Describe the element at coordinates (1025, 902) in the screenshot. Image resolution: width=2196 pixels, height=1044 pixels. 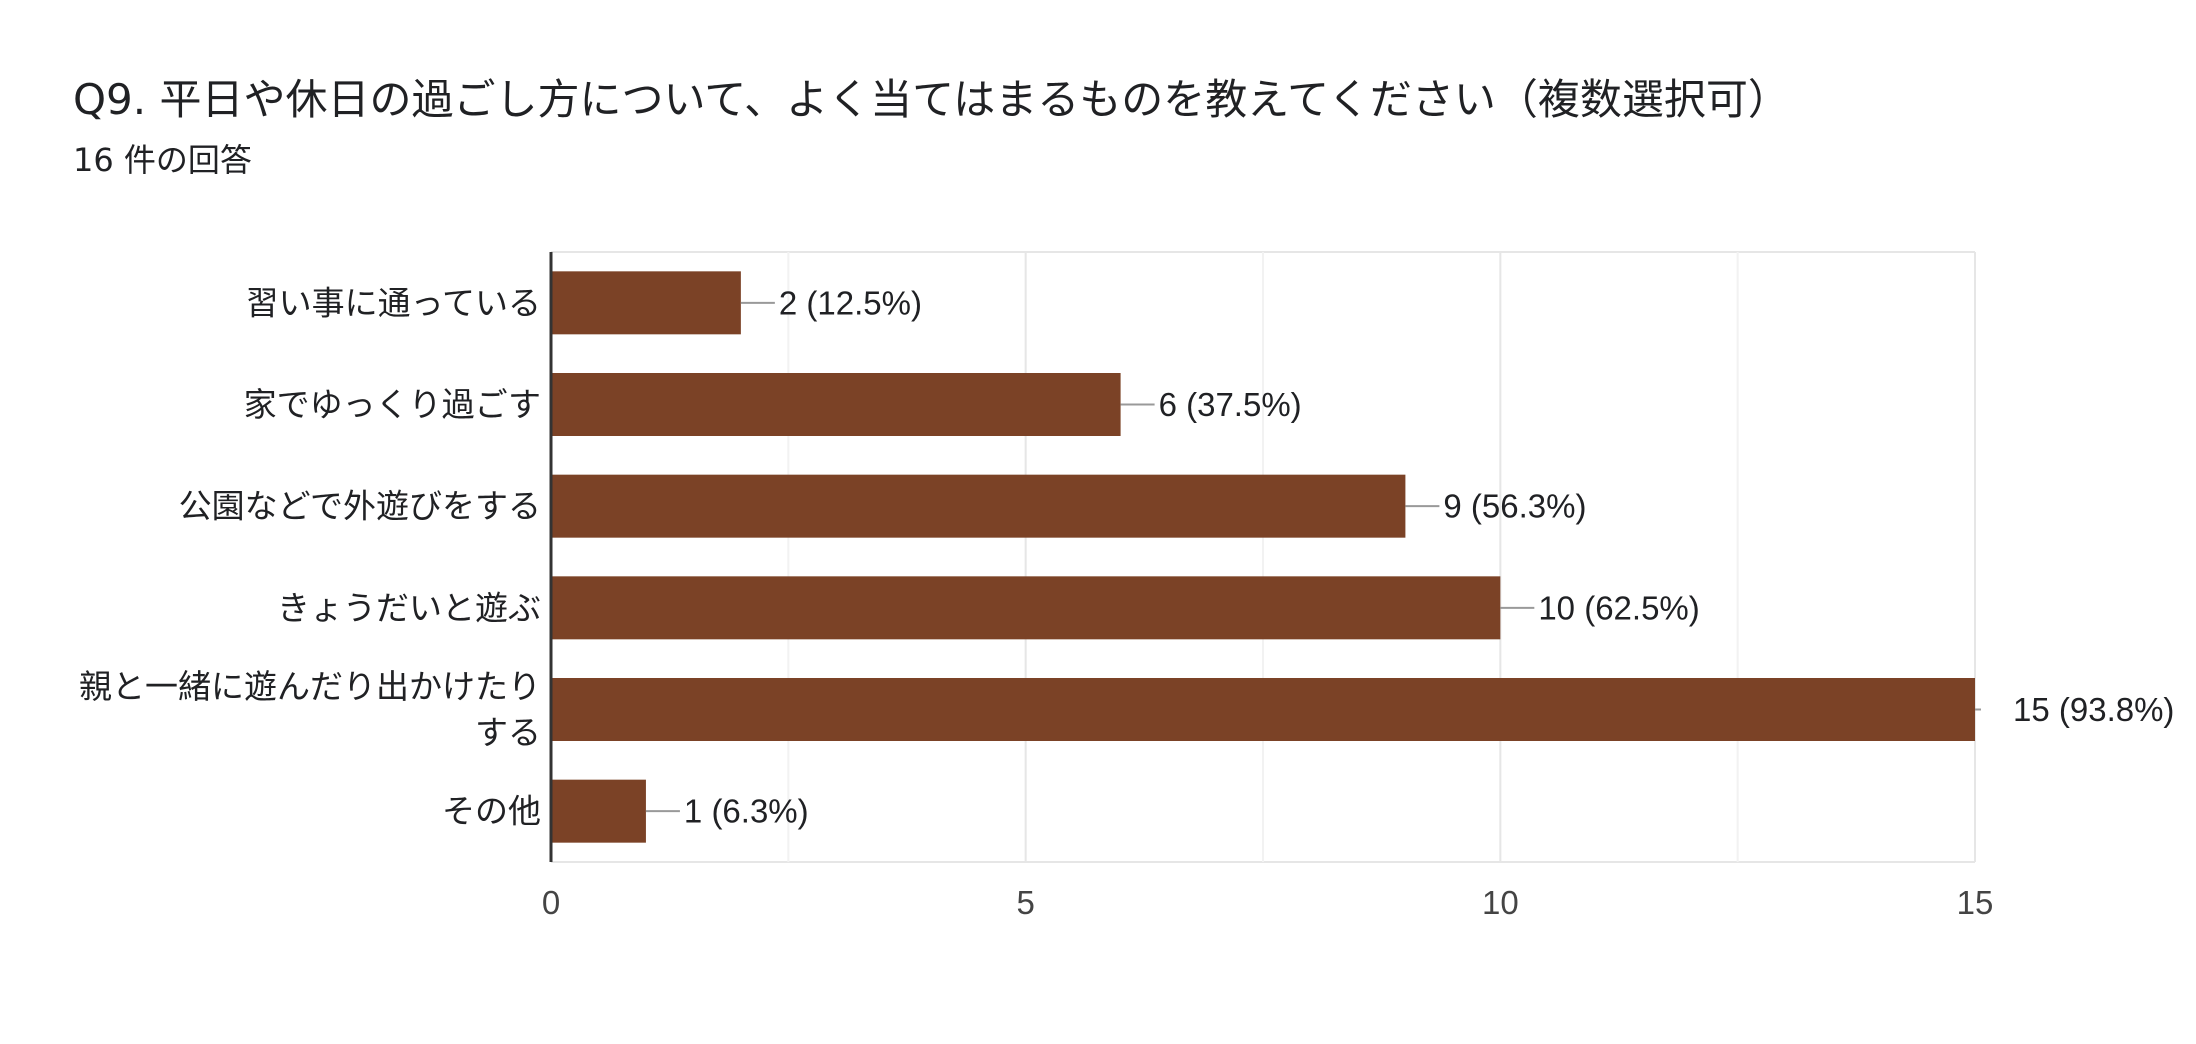
I see `x-tick-label: 5` at that location.